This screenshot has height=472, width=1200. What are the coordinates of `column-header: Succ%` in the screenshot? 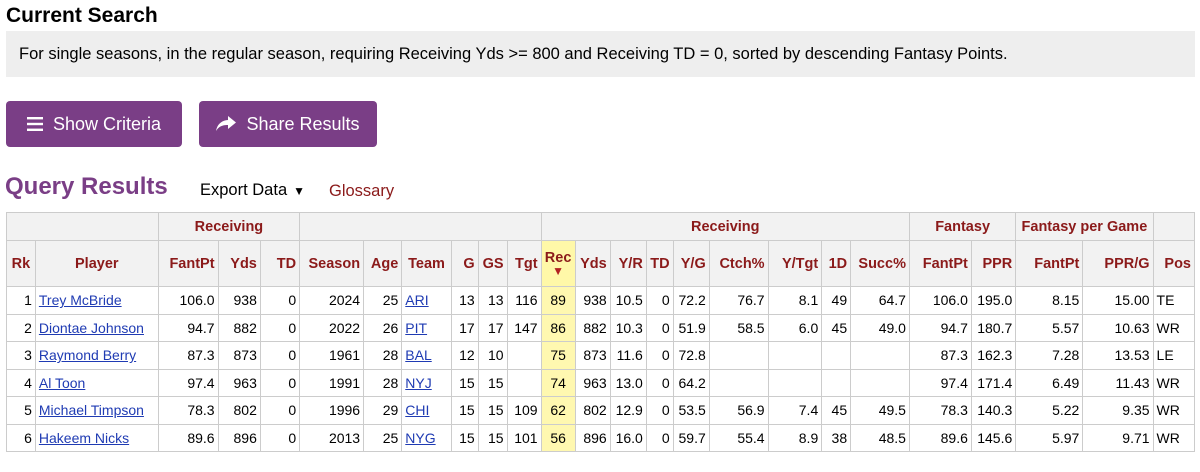 It's located at (880, 263).